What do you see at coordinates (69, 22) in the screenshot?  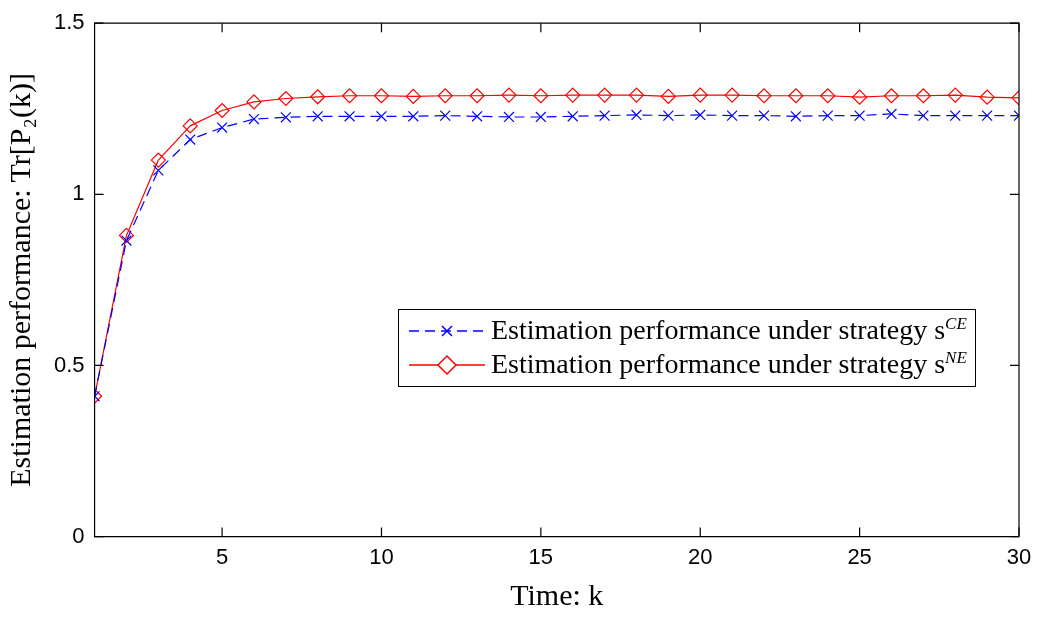 I see `y-tick-label: 1.5` at bounding box center [69, 22].